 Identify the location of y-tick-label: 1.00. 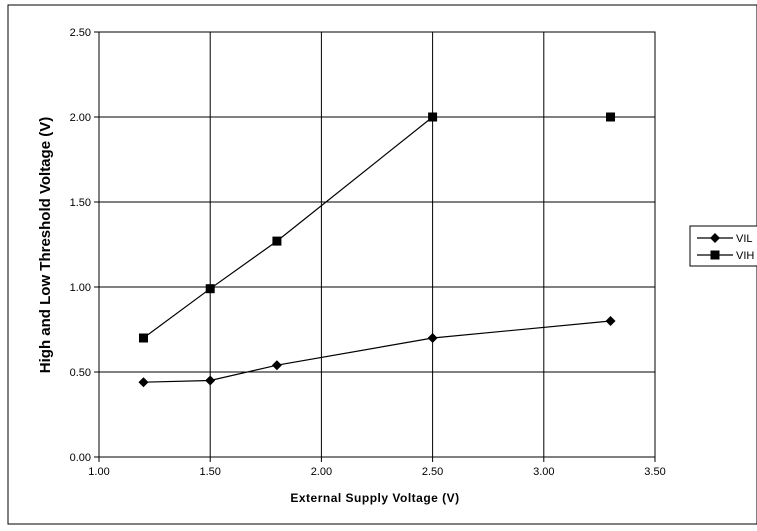
(80, 288).